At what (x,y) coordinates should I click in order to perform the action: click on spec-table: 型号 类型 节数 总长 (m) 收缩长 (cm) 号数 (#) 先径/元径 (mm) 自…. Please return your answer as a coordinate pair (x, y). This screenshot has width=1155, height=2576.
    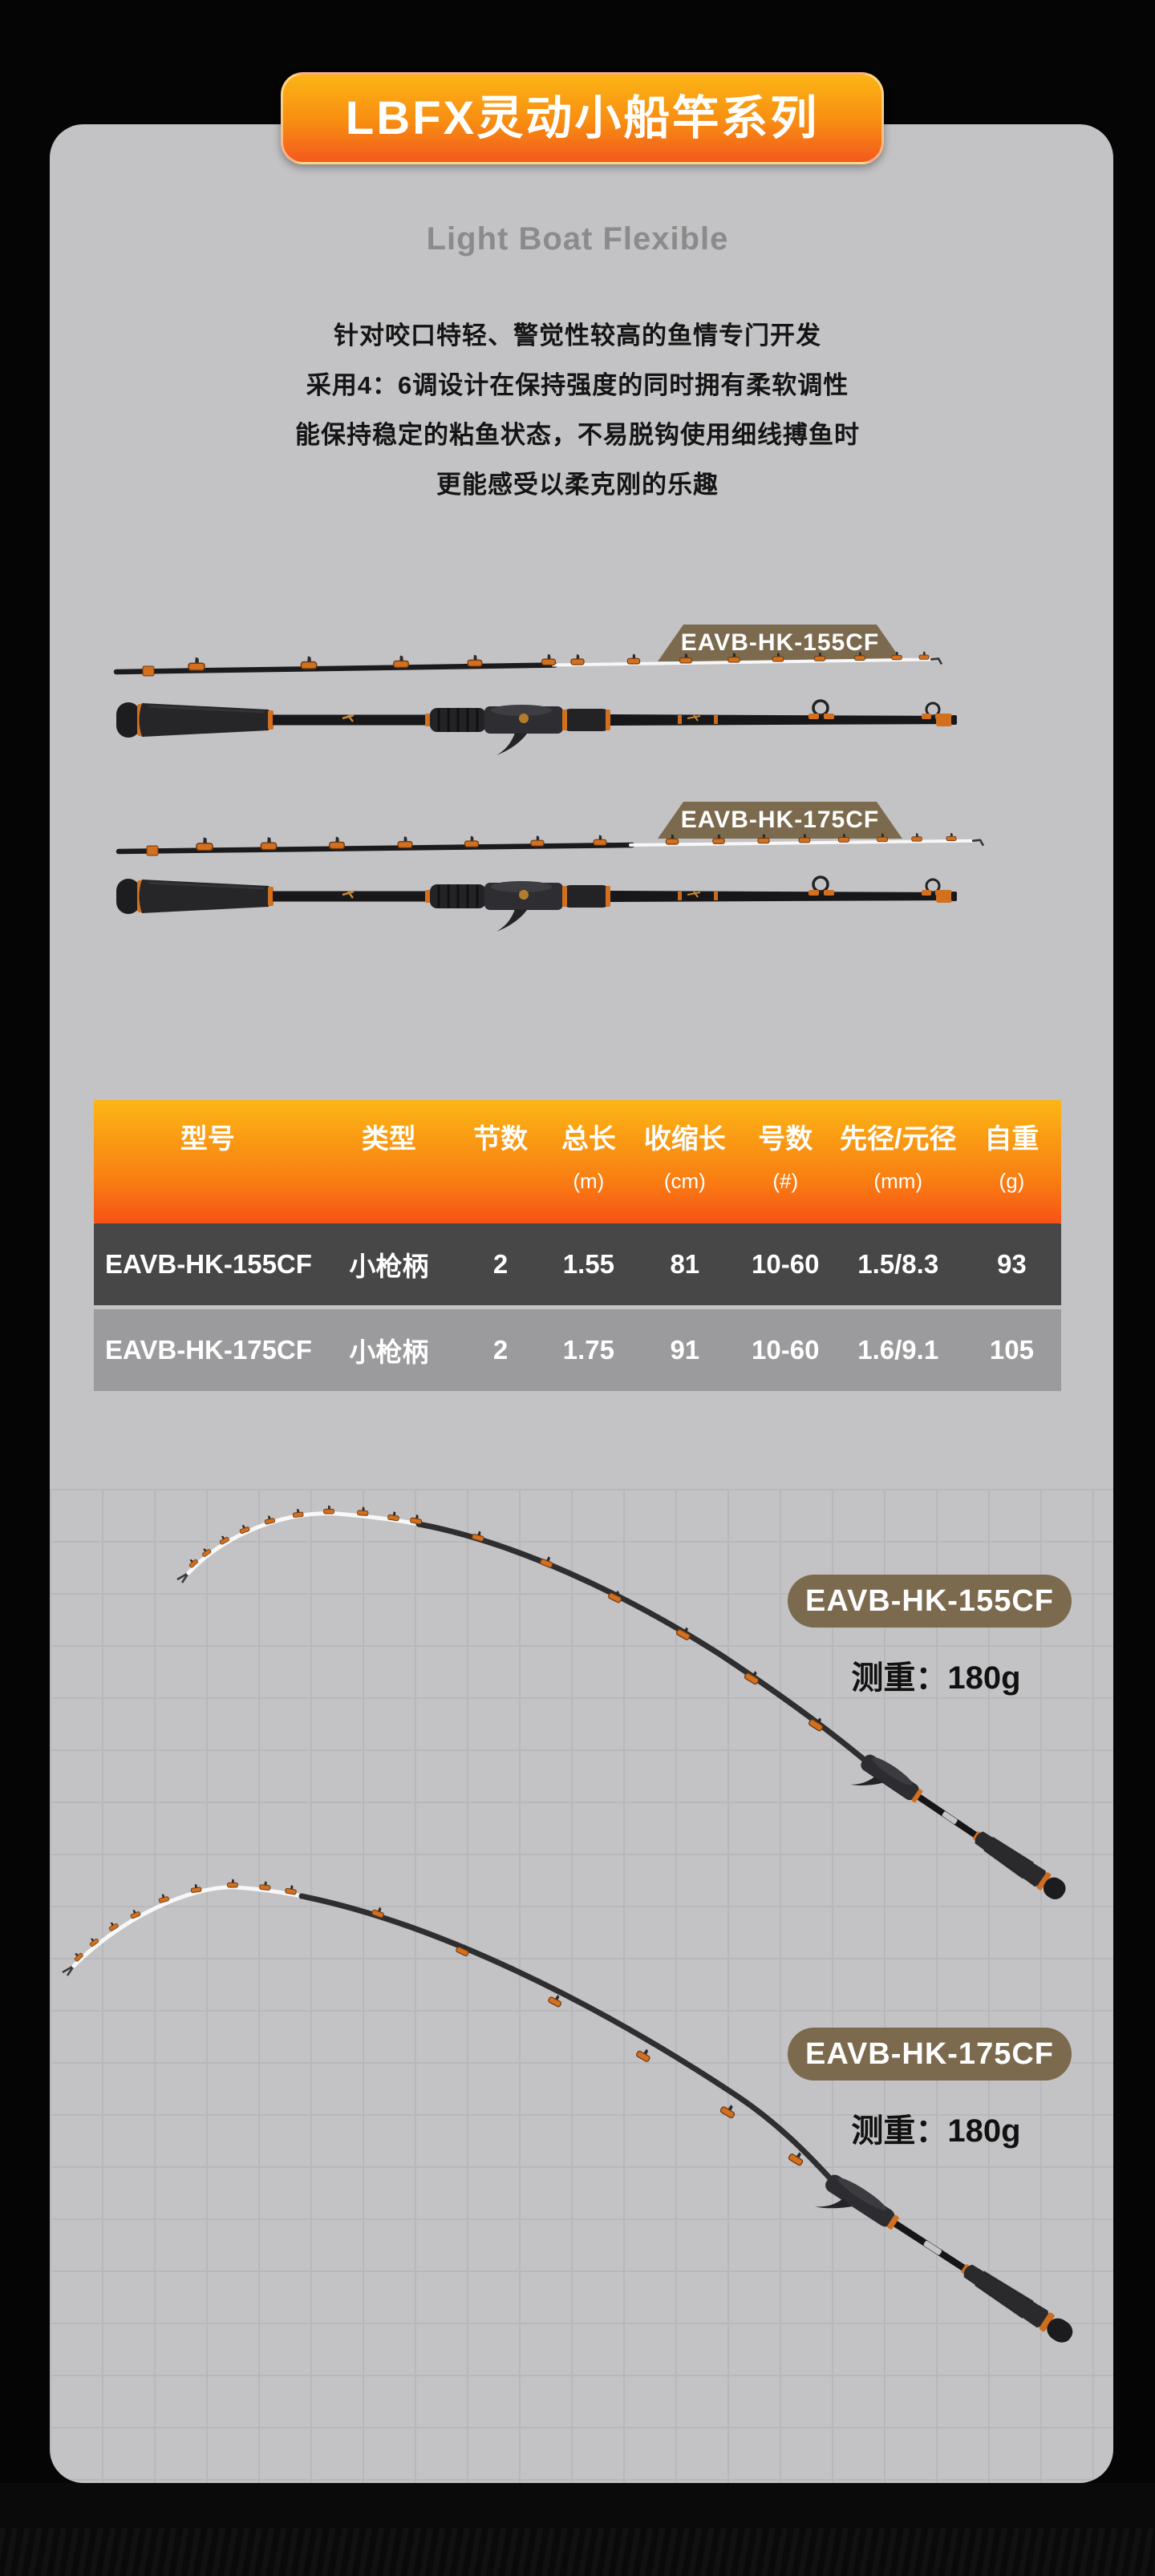
    Looking at the image, I should click on (577, 1245).